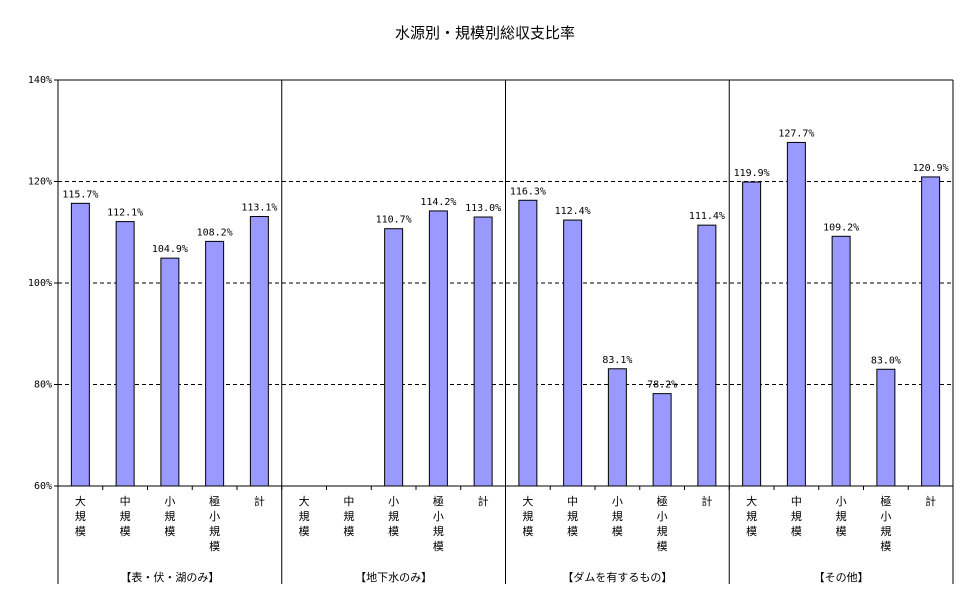 This screenshot has width=970, height=603. Describe the element at coordinates (617, 577) in the screenshot. I see `group-label: 【ダムを有するもの】` at that location.